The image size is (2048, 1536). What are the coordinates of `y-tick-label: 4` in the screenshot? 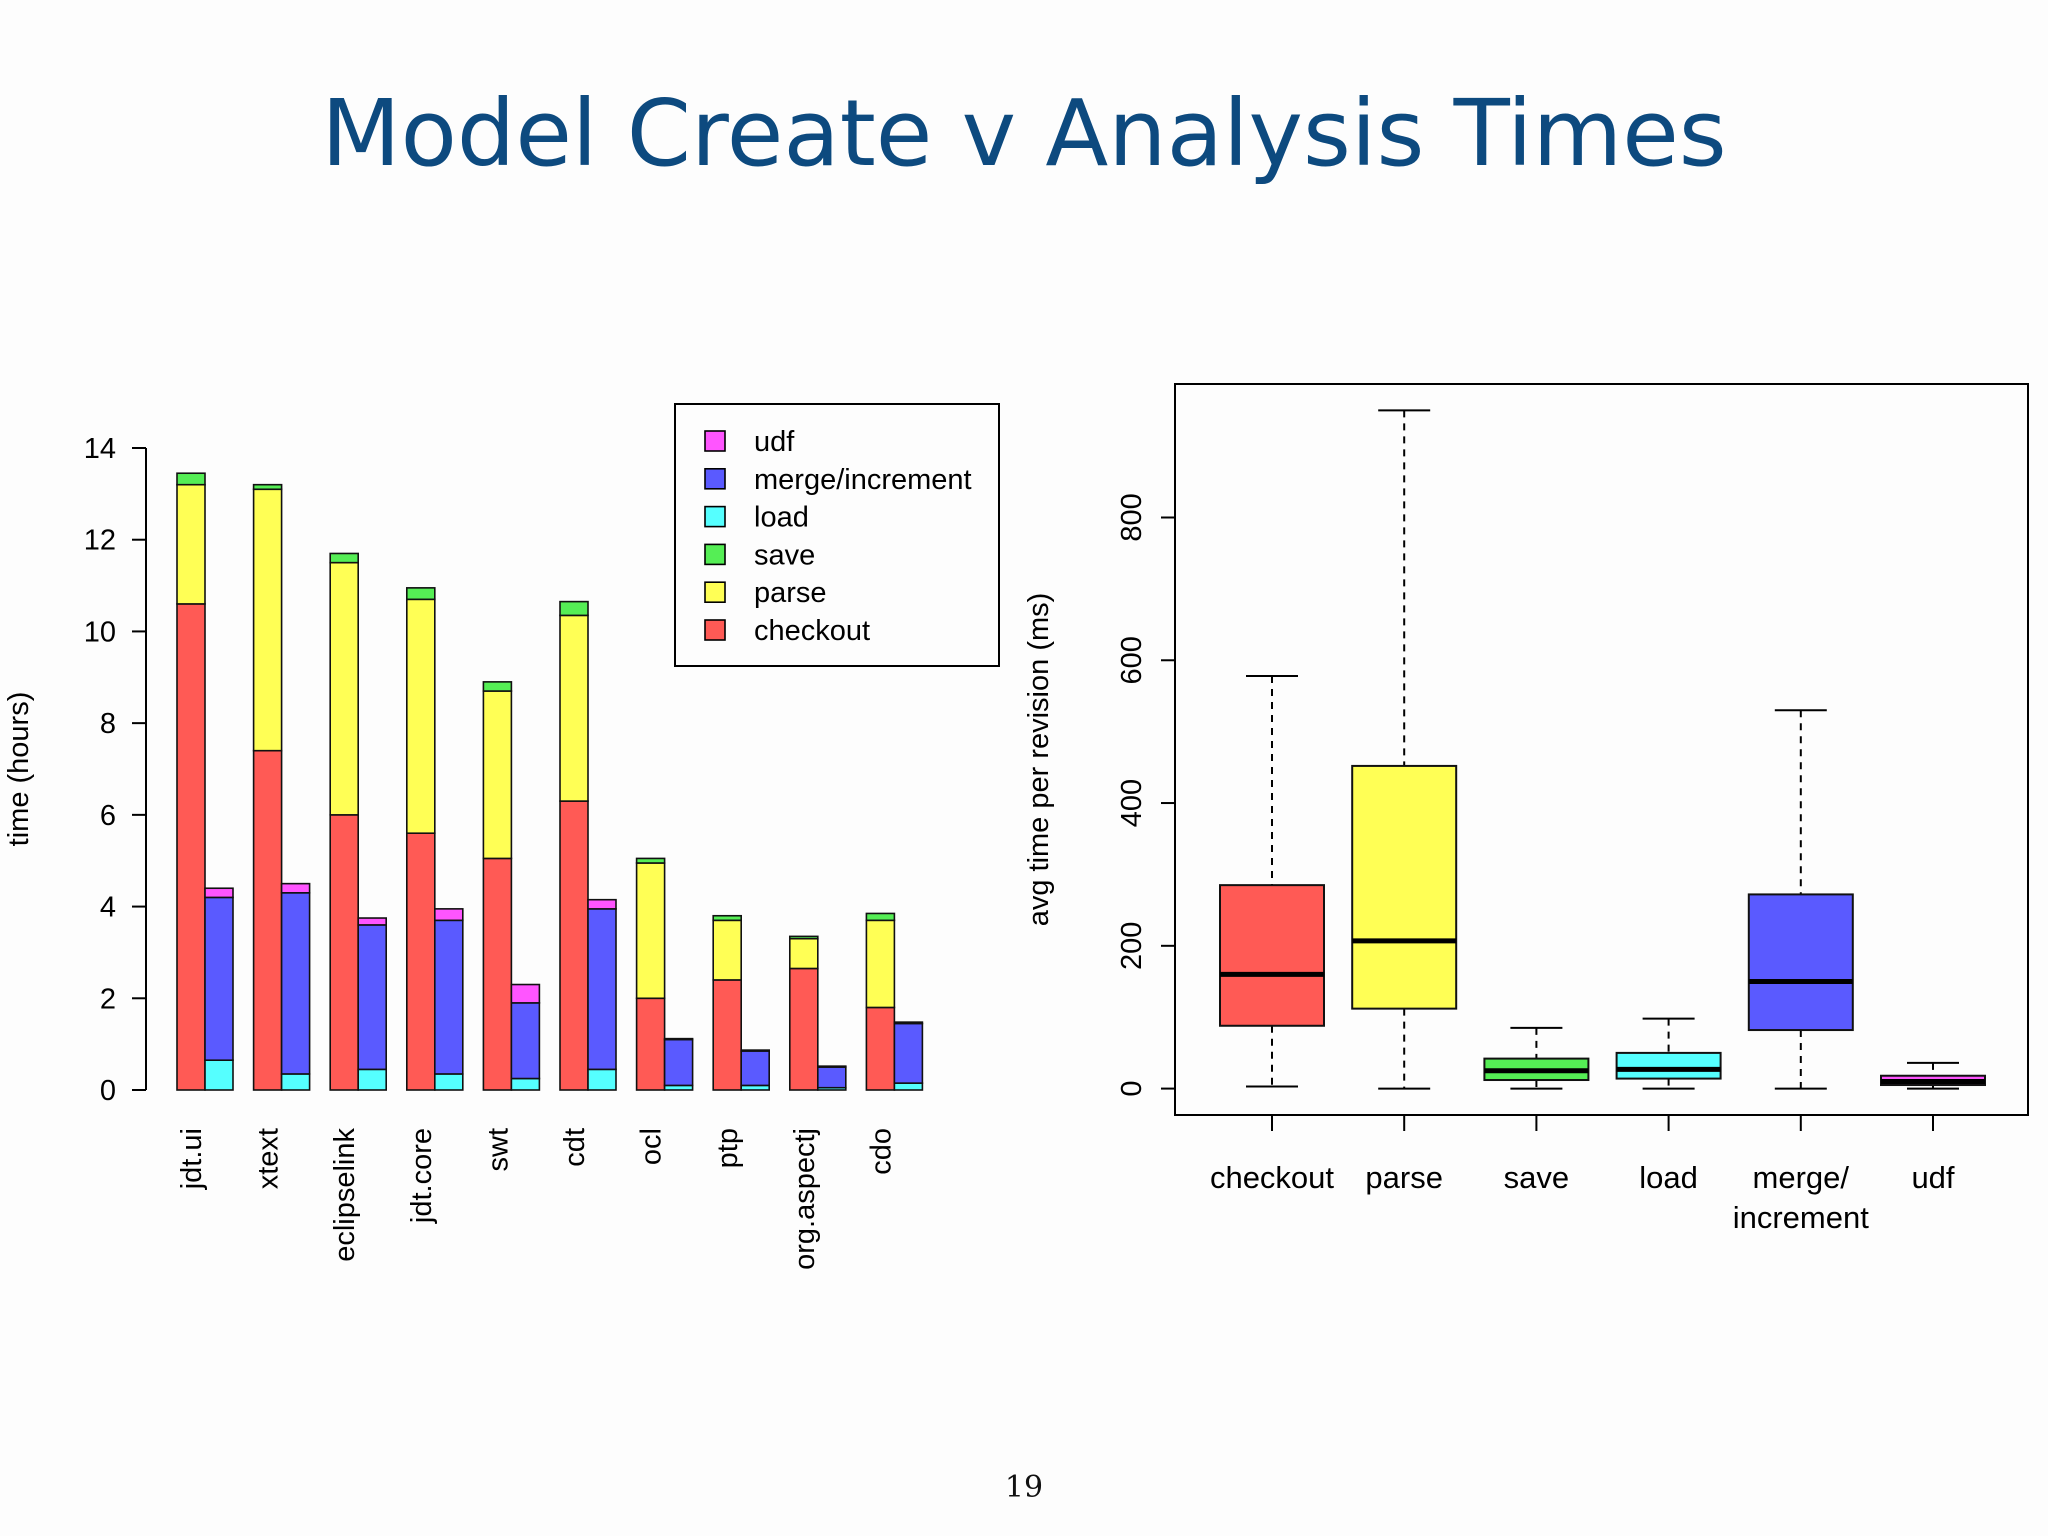 It's located at (108, 908).